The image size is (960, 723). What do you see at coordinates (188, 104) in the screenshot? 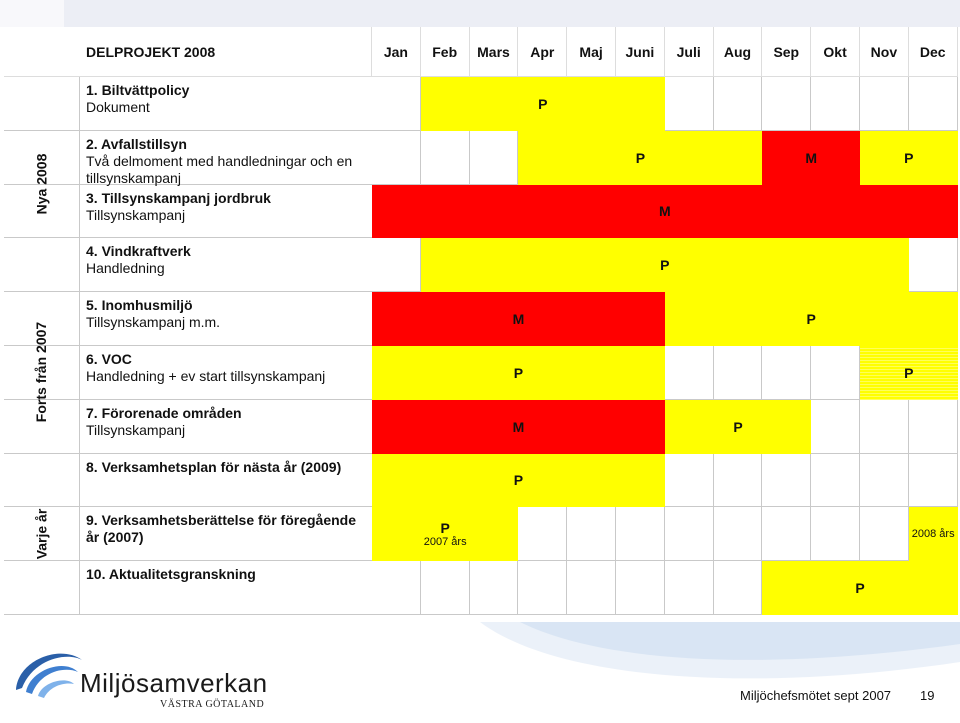
I see `task-row: 1. Biltvättpolicy Dokument` at bounding box center [188, 104].